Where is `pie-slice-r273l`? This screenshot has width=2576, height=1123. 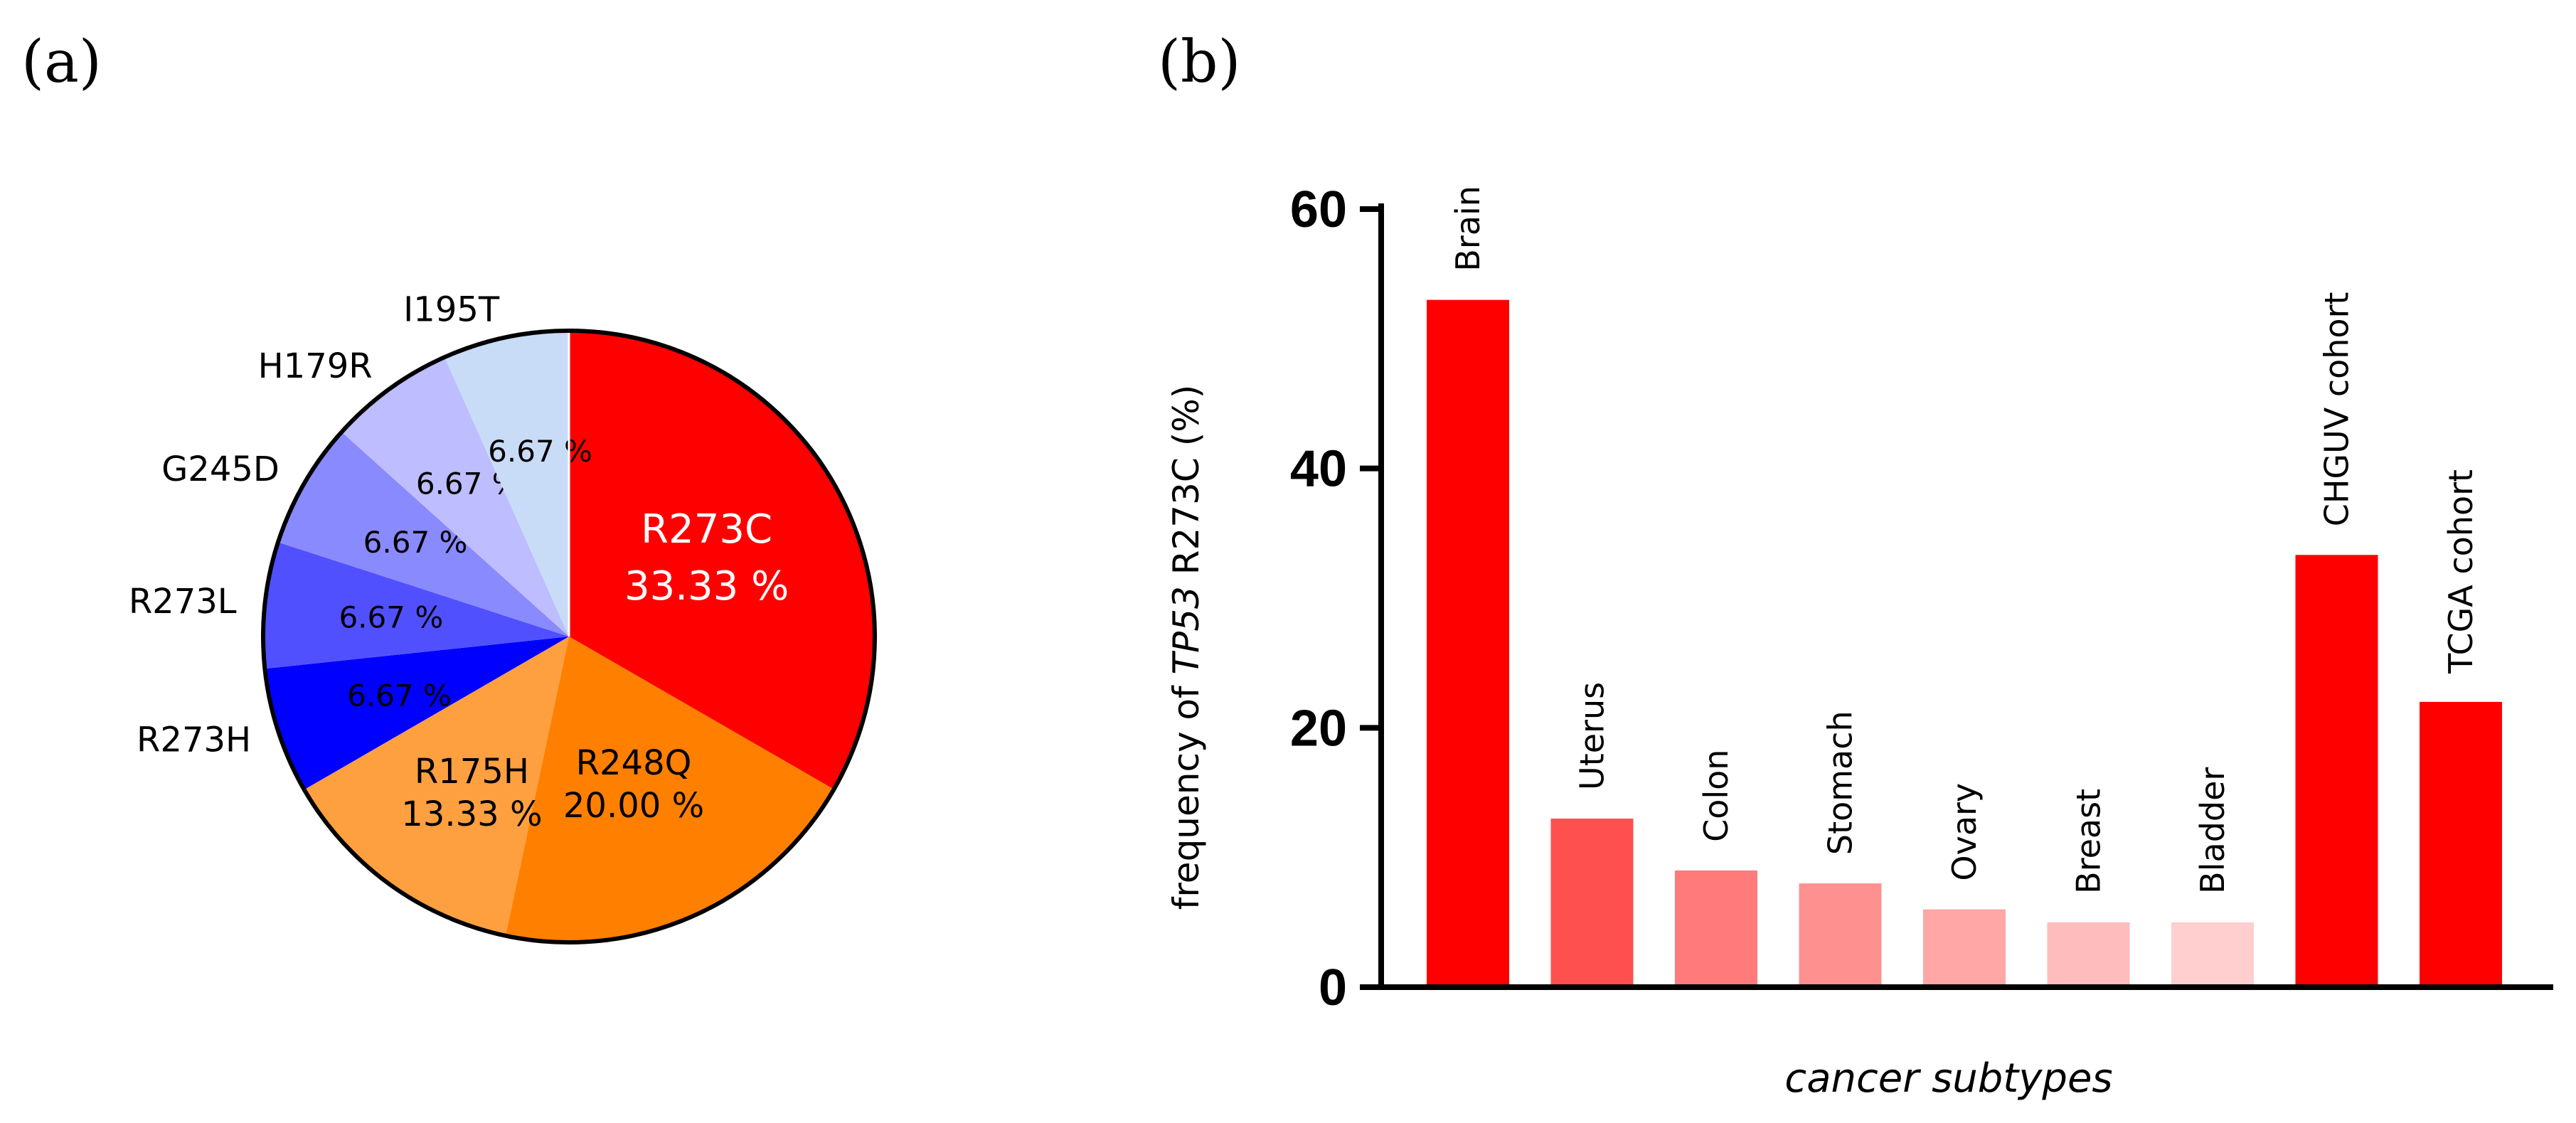 pie-slice-r273l is located at coordinates (416, 605).